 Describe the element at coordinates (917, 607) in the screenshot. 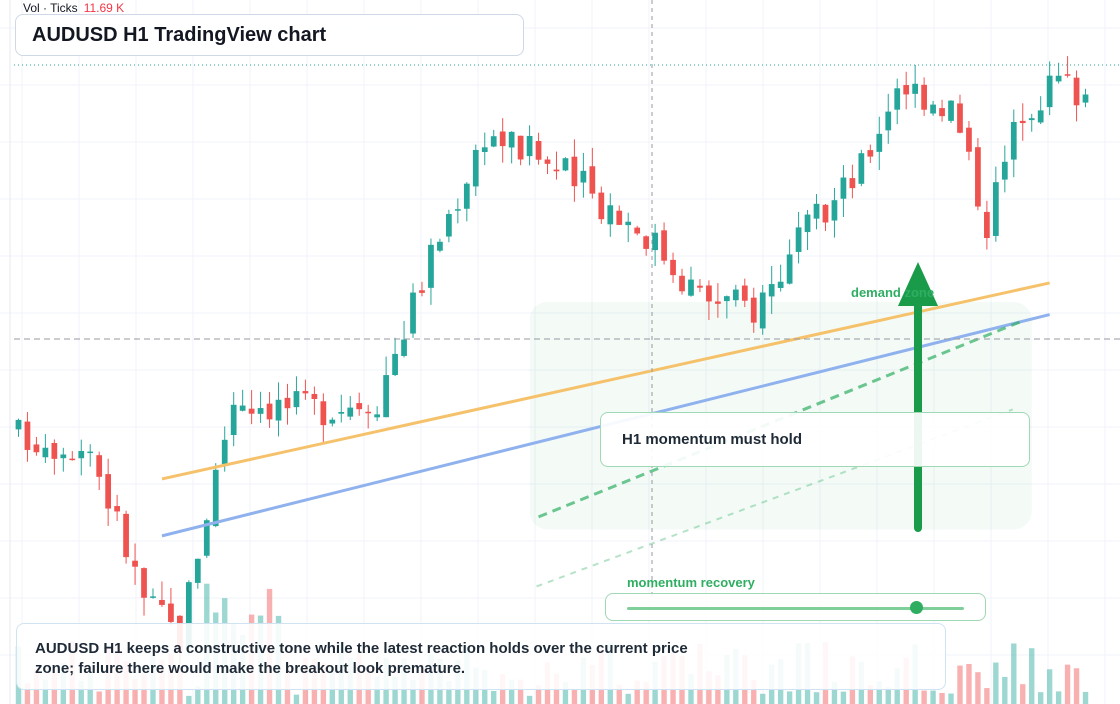

I see `momentum-slider-knob` at that location.